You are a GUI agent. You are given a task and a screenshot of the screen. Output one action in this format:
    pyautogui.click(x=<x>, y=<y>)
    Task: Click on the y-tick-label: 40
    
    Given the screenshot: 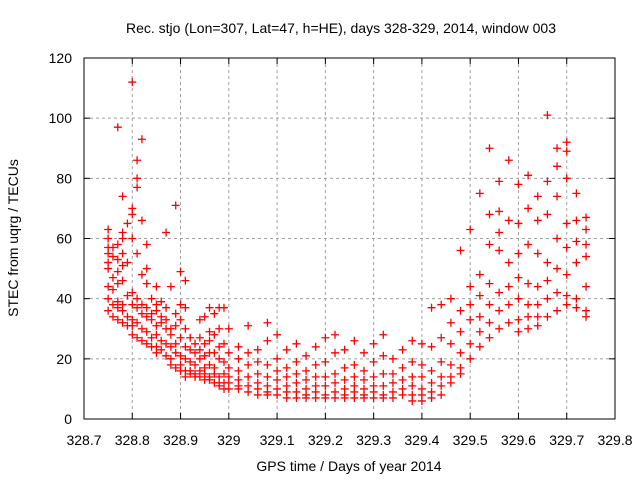 What is the action you would take?
    pyautogui.click(x=64, y=299)
    